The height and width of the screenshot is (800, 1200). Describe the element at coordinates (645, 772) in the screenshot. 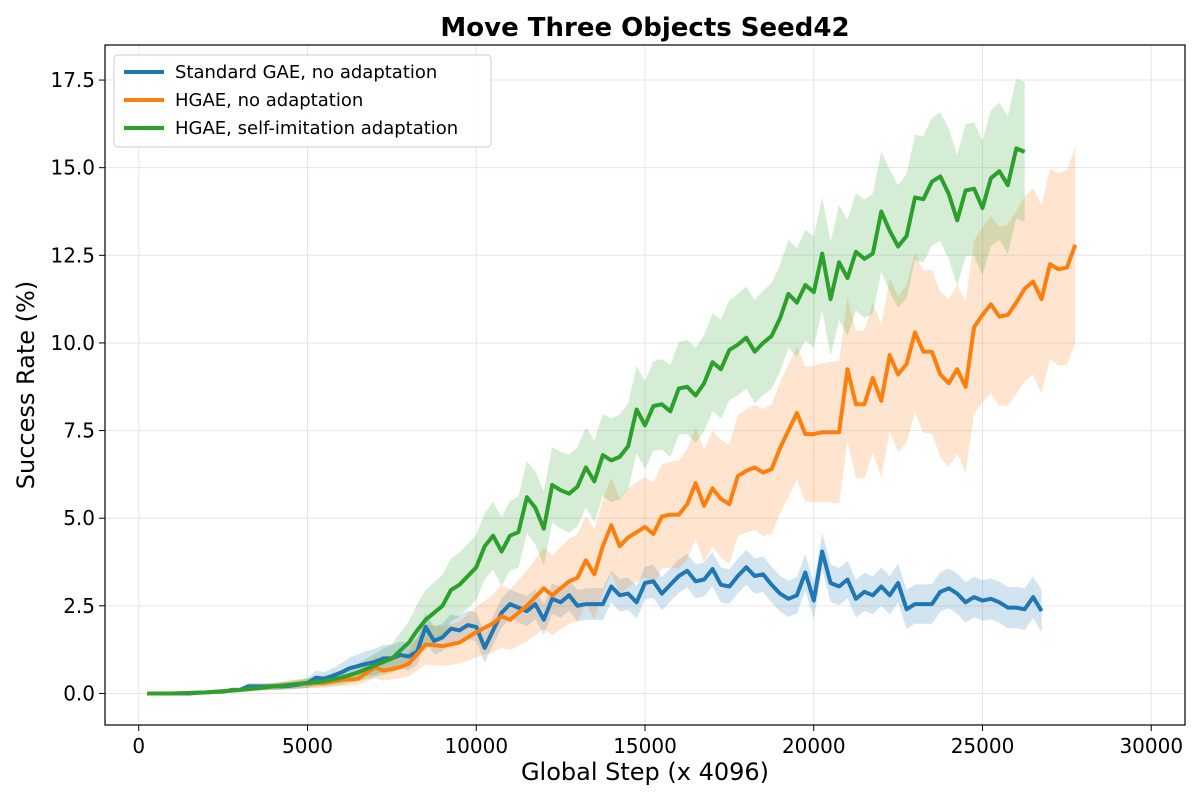

I see `x-axis-label: Global Step (x 4096)` at that location.